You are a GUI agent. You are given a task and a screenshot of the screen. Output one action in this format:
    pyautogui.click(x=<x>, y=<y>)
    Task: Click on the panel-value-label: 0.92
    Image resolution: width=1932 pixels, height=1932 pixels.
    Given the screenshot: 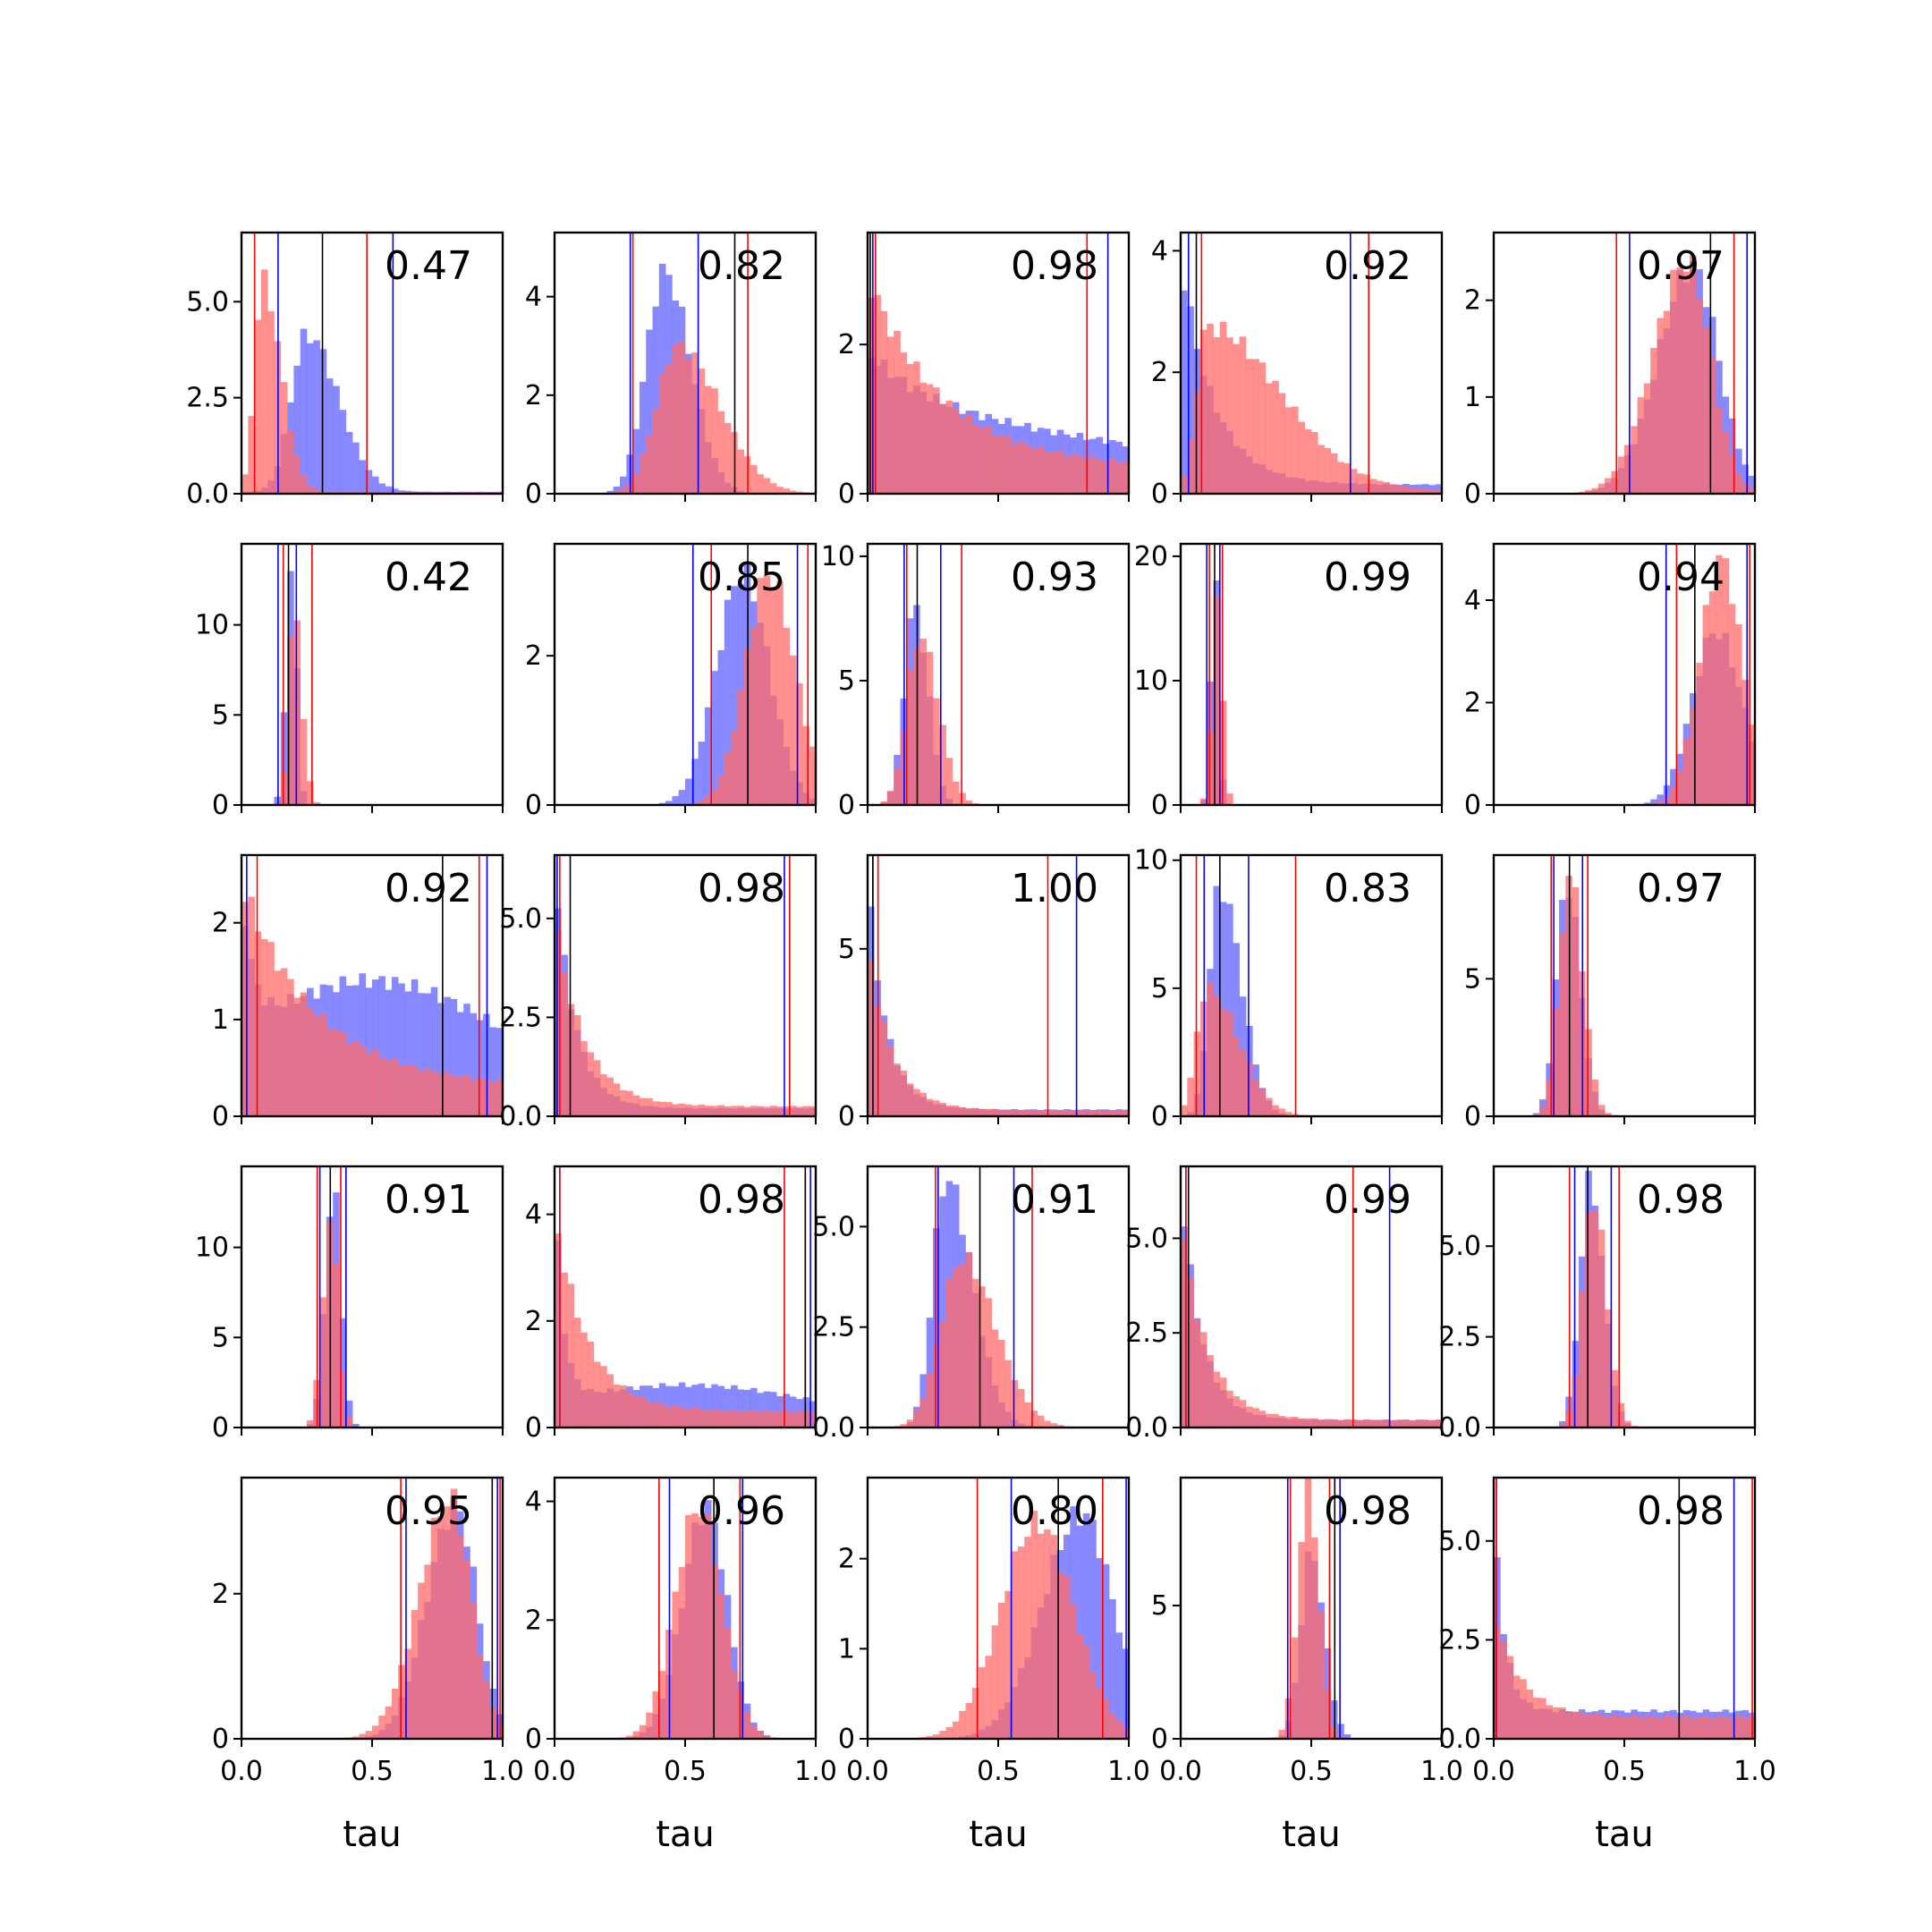 What is the action you would take?
    pyautogui.click(x=1367, y=266)
    